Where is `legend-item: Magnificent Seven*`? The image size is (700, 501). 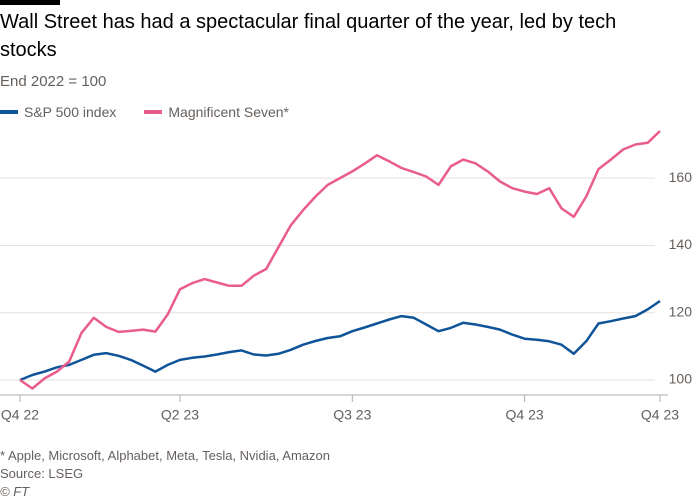 legend-item: Magnificent Seven* is located at coordinates (216, 112).